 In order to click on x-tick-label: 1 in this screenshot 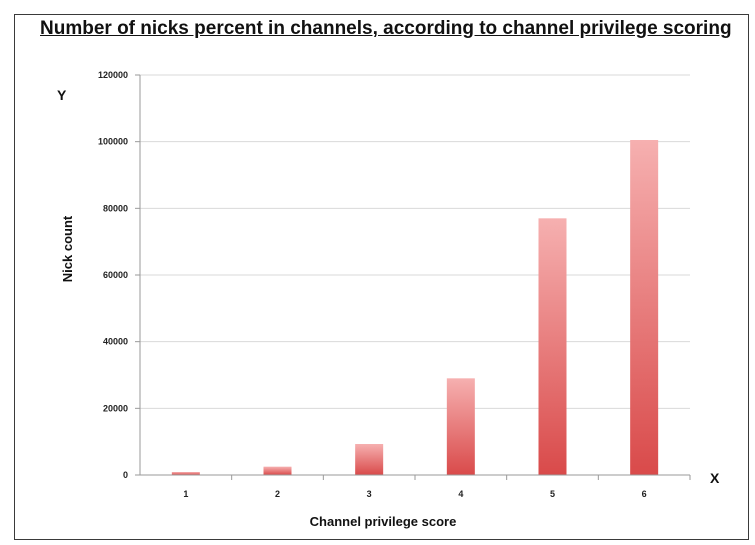, I will do `click(185, 494)`.